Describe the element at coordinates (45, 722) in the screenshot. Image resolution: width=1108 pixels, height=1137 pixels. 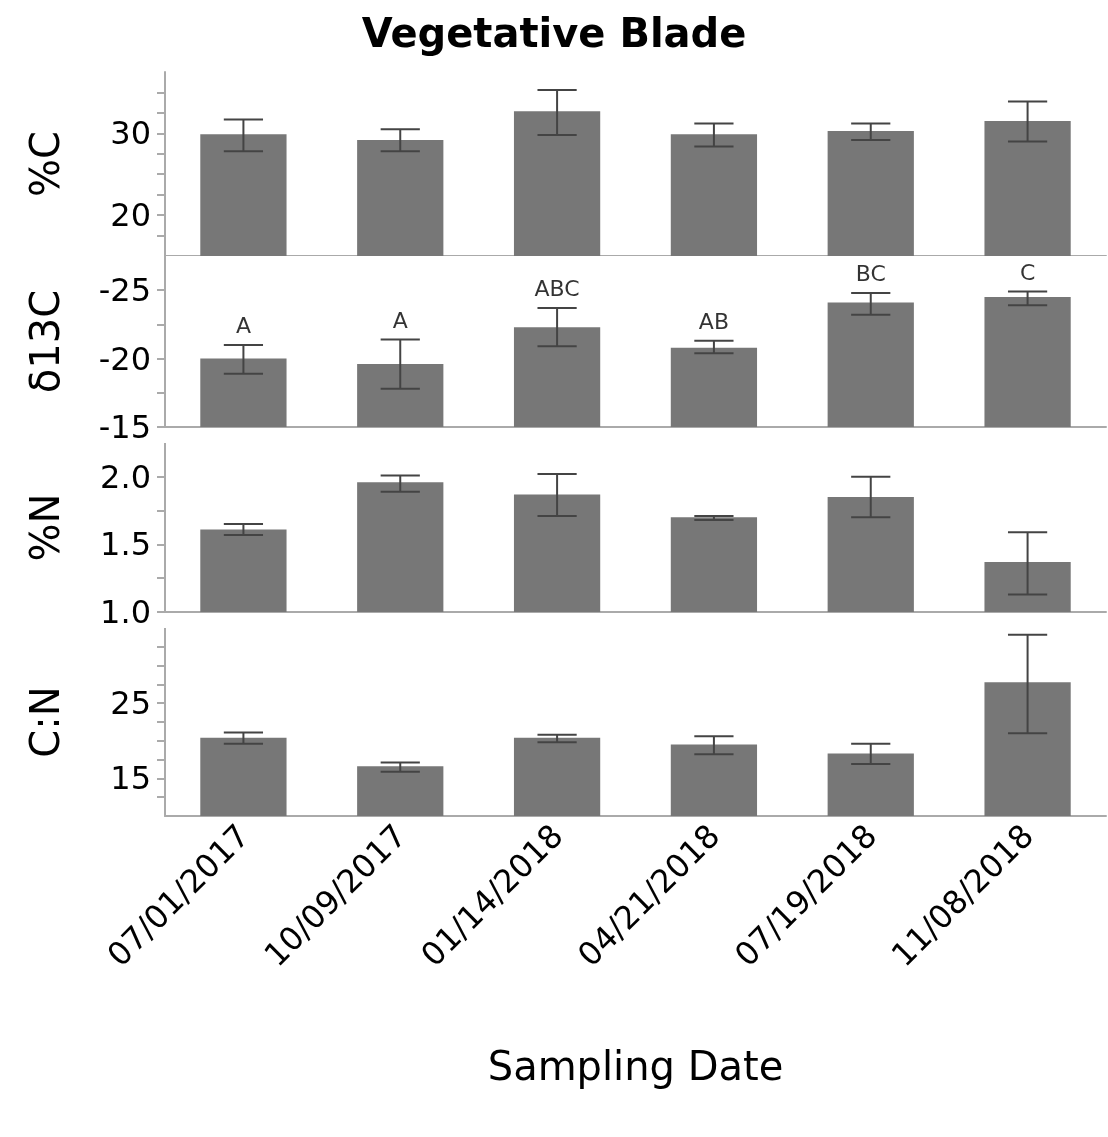
I see `y-axis-title: C:N` at that location.